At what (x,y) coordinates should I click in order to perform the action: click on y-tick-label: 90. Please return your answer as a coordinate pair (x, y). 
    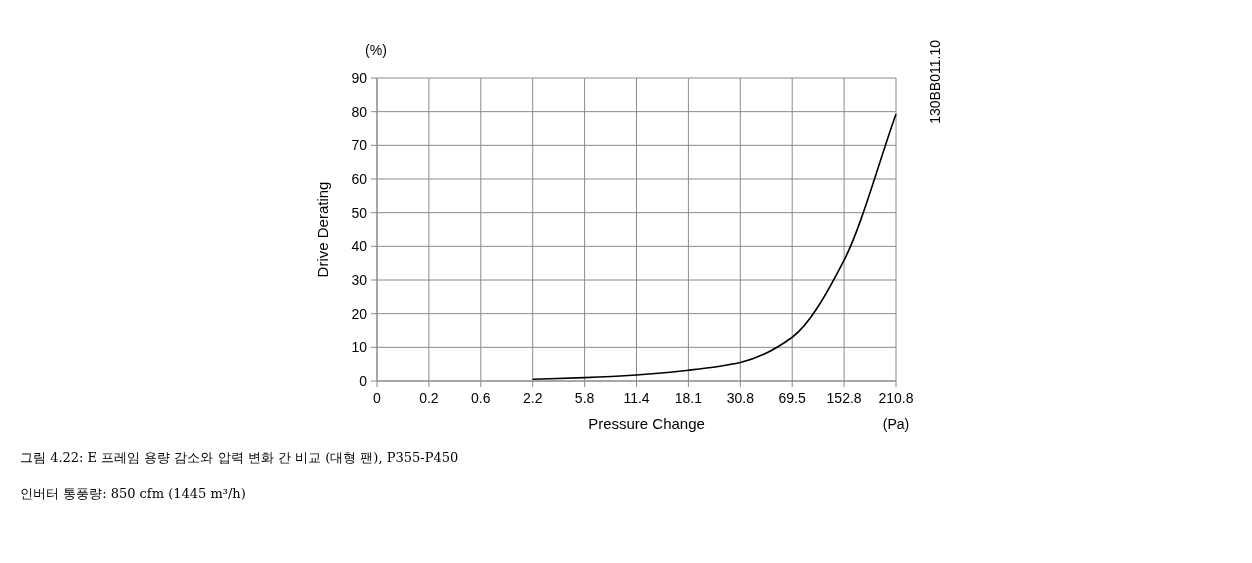
    Looking at the image, I should click on (359, 78).